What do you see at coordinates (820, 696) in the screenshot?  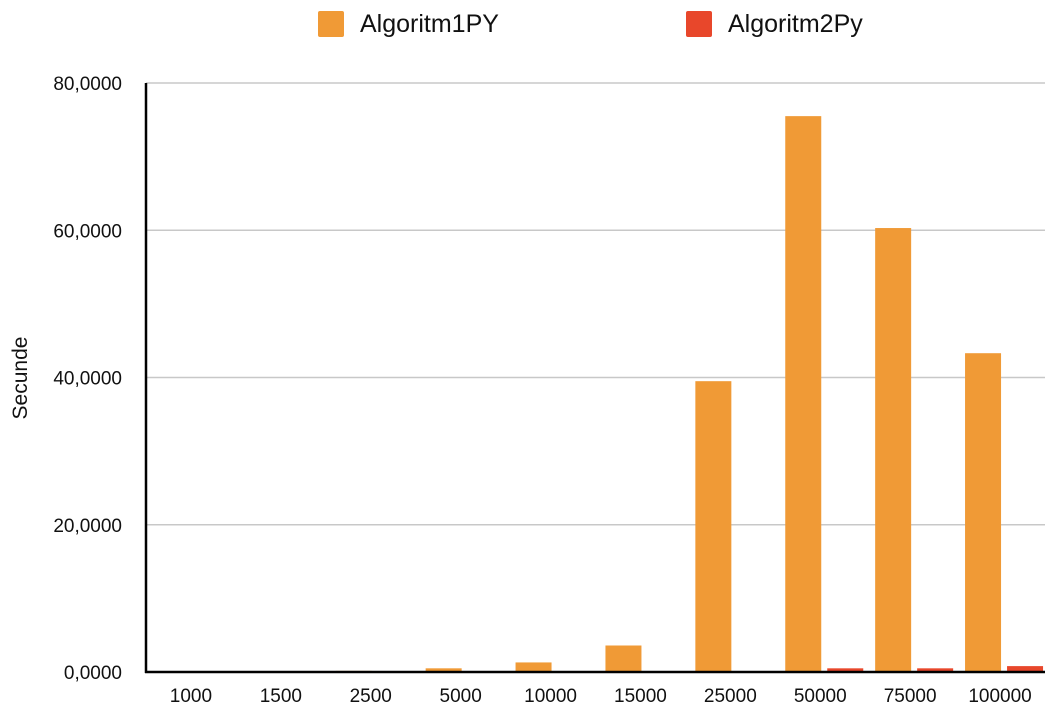 I see `x-tick-label-50000: 50000` at bounding box center [820, 696].